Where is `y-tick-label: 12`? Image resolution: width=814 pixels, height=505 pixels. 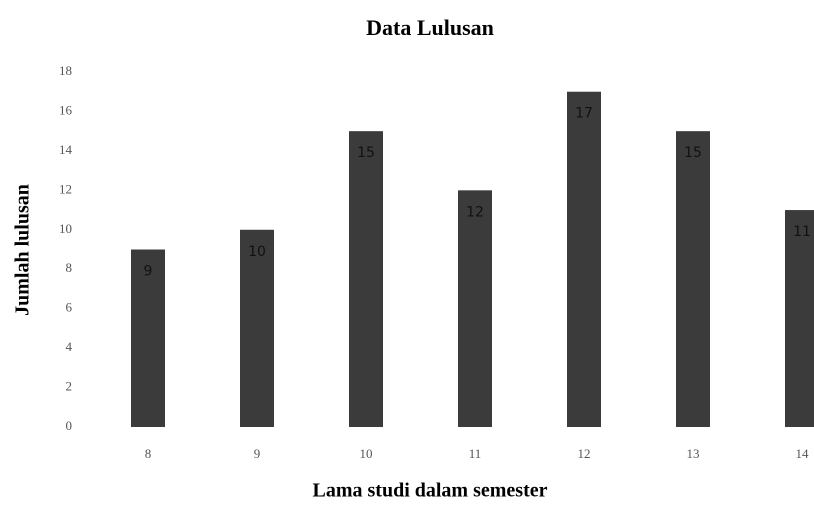 y-tick-label: 12 is located at coordinates (65, 188).